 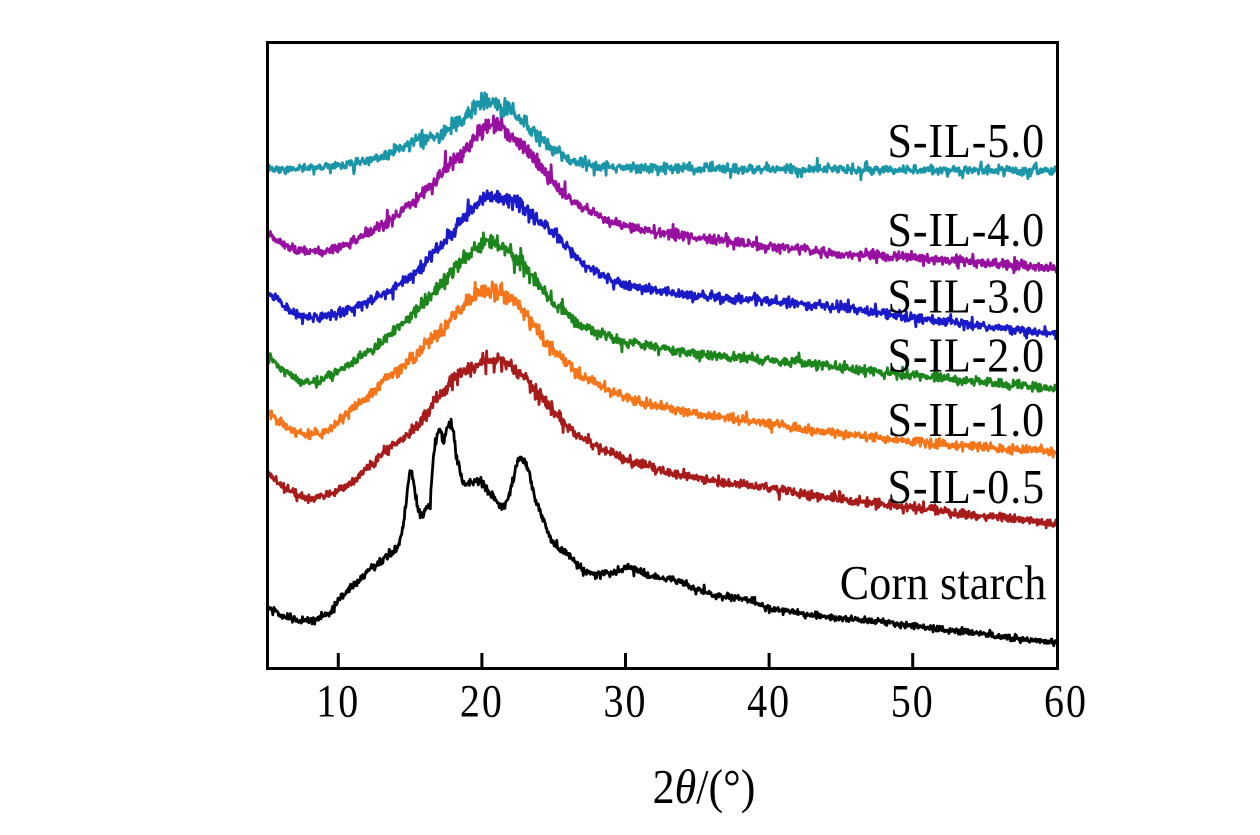 I want to click on svg-text: 10, so click(x=338, y=702).